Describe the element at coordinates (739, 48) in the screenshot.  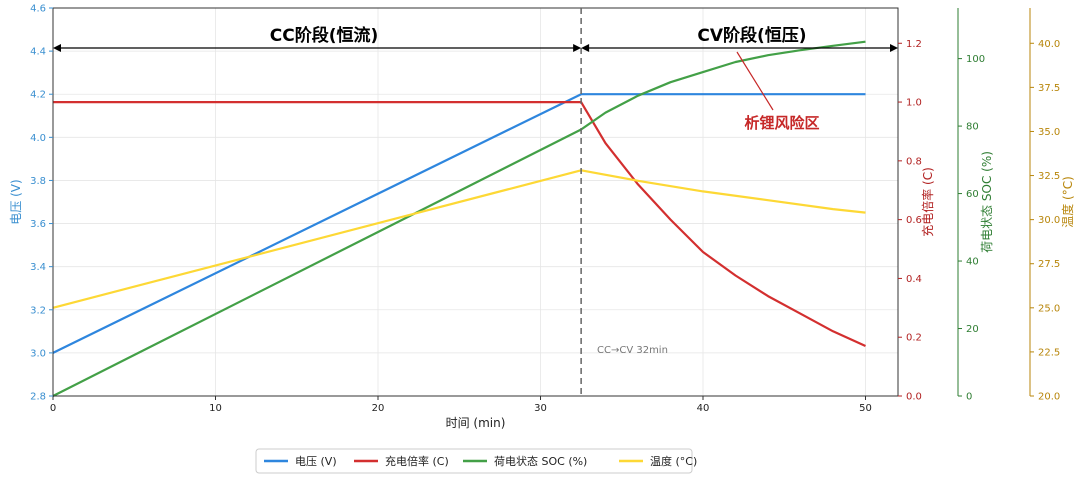
I see `cv-phase-arrow` at that location.